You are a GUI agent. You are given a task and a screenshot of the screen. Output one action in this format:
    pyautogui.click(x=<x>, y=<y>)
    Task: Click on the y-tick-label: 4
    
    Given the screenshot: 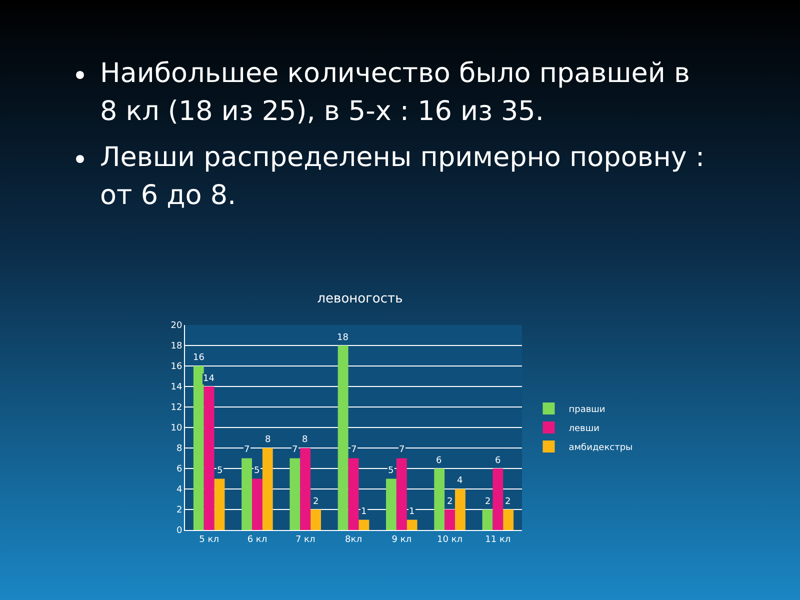 What is the action you would take?
    pyautogui.click(x=179, y=490)
    